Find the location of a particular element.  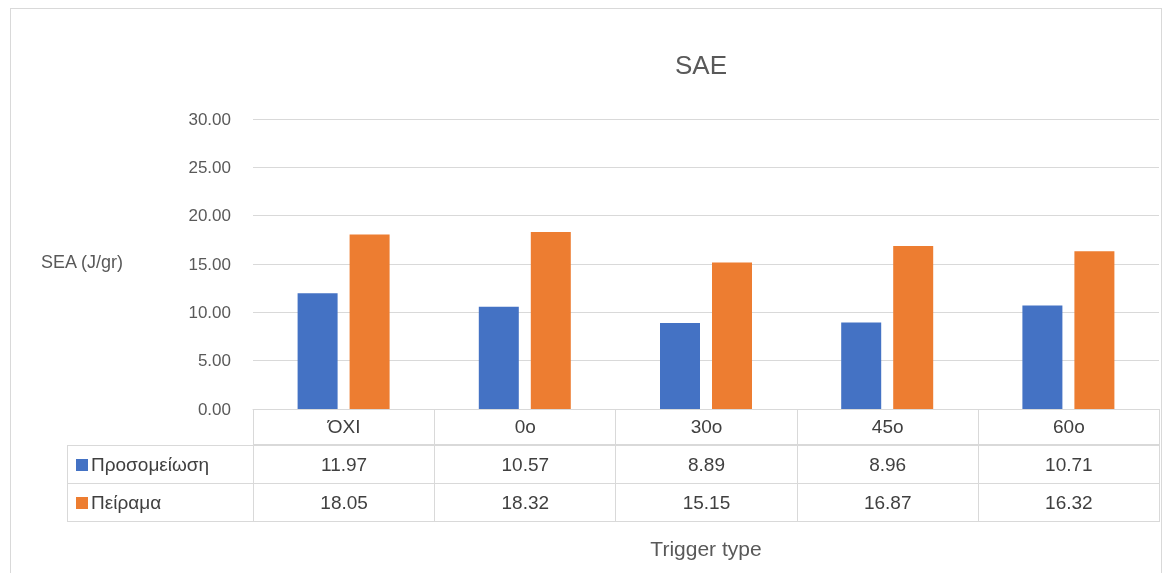

data-label: 8.89 is located at coordinates (706, 464).